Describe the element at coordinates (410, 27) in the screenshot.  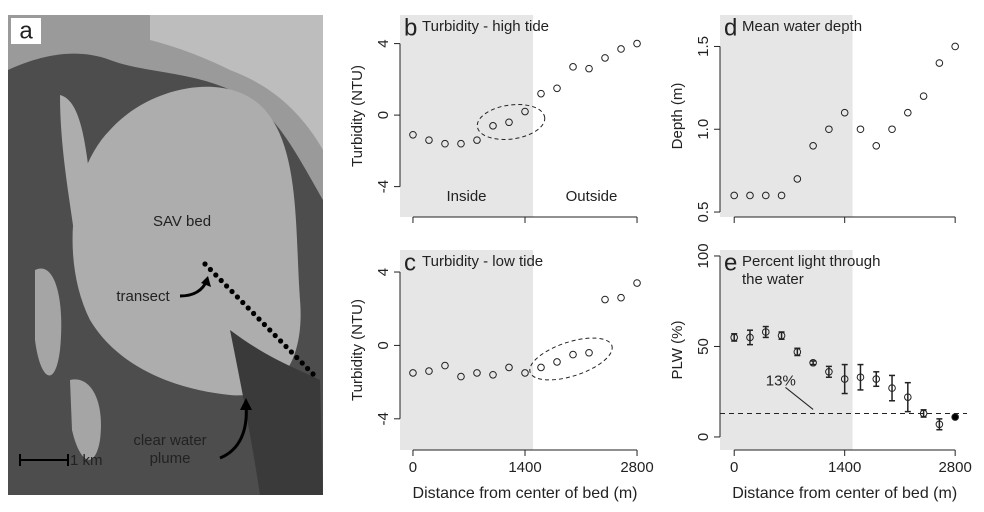
I see `panel-label: b` at that location.